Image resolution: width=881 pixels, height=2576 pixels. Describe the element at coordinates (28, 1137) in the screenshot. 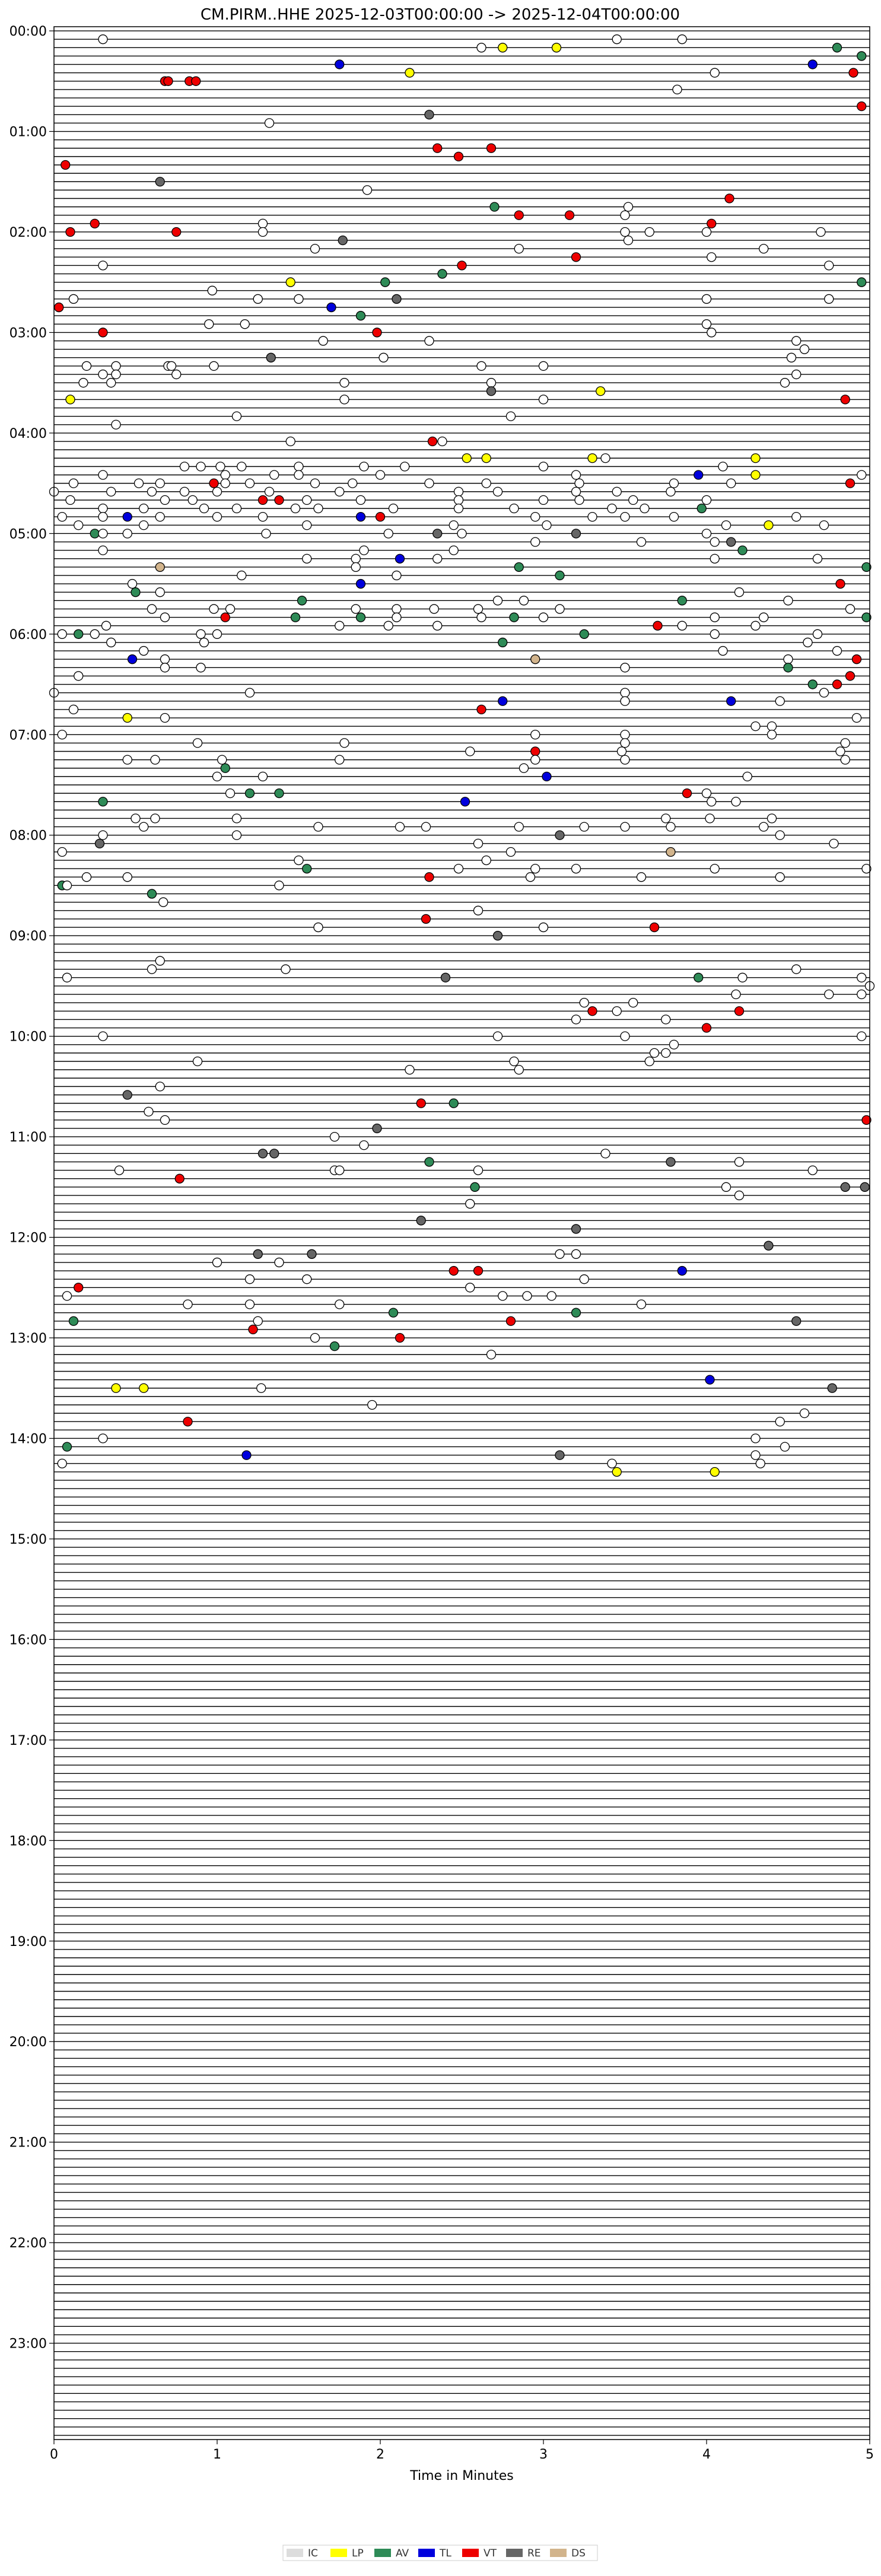

I see `y-tick-label: 11:00` at that location.